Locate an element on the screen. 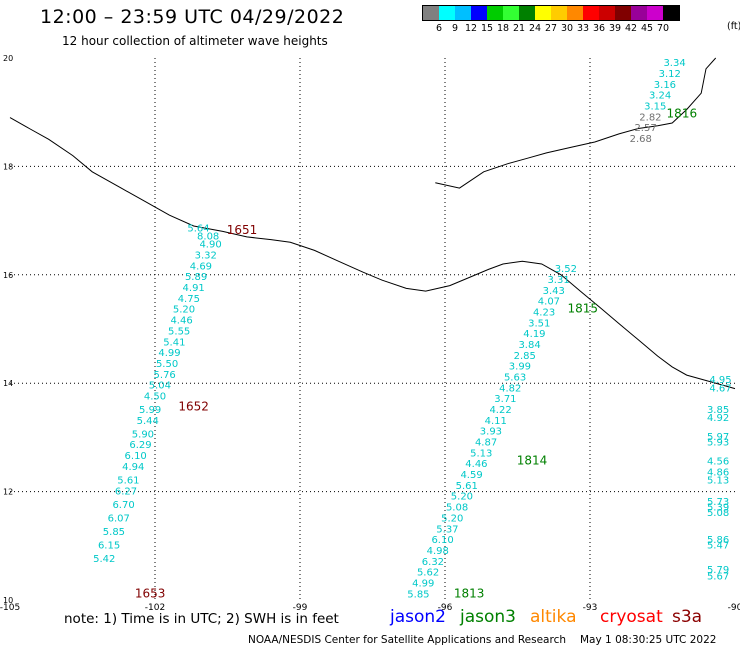  wave-height-label: 3.24 is located at coordinates (660, 96).